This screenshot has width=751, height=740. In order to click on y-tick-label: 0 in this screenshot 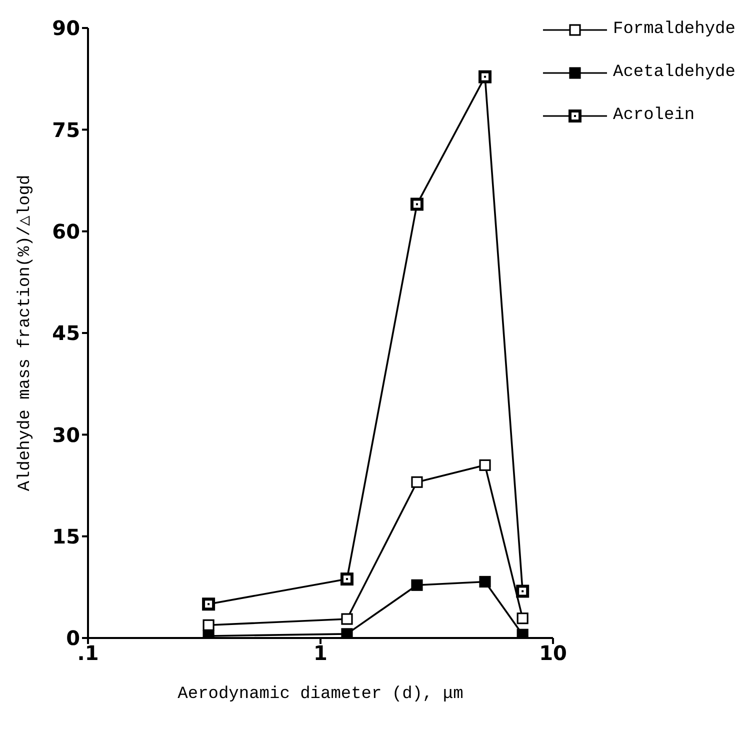, I will do `click(73, 638)`.